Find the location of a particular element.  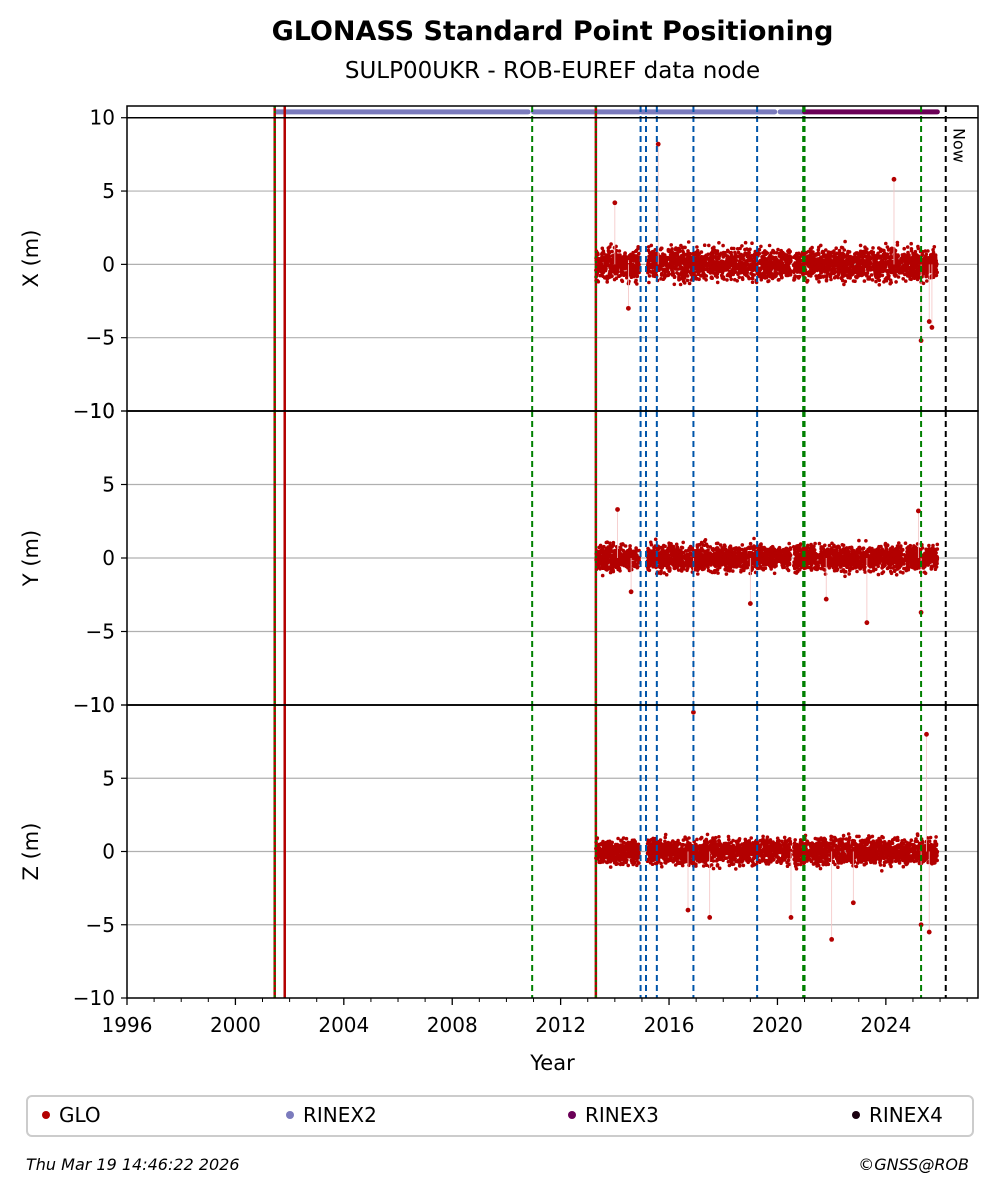

now-label: Now is located at coordinates (959, 145).